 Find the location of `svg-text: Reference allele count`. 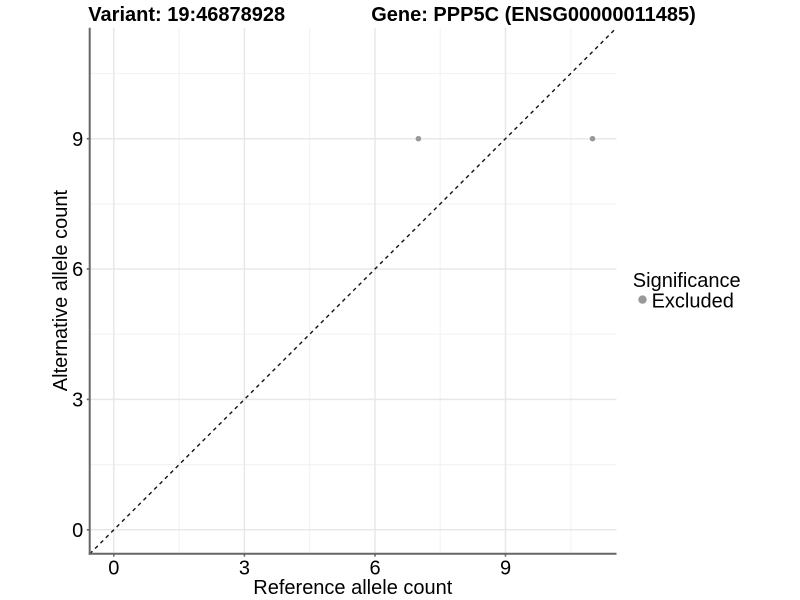

svg-text: Reference allele count is located at coordinates (352, 588).